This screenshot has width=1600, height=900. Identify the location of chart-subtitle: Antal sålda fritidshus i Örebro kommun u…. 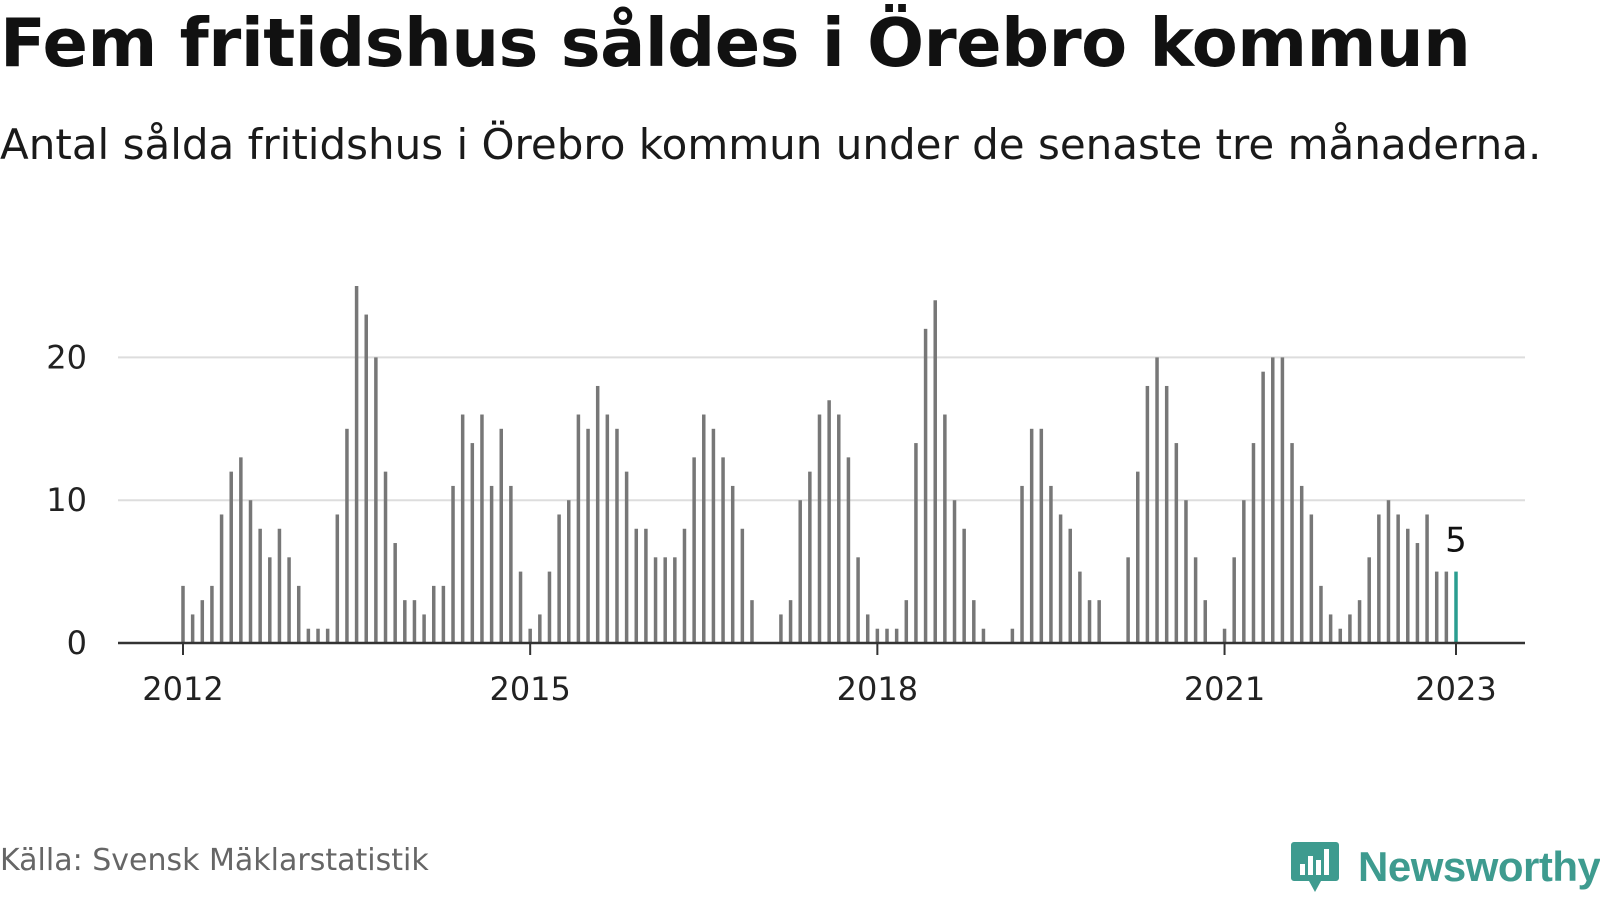
(771, 144).